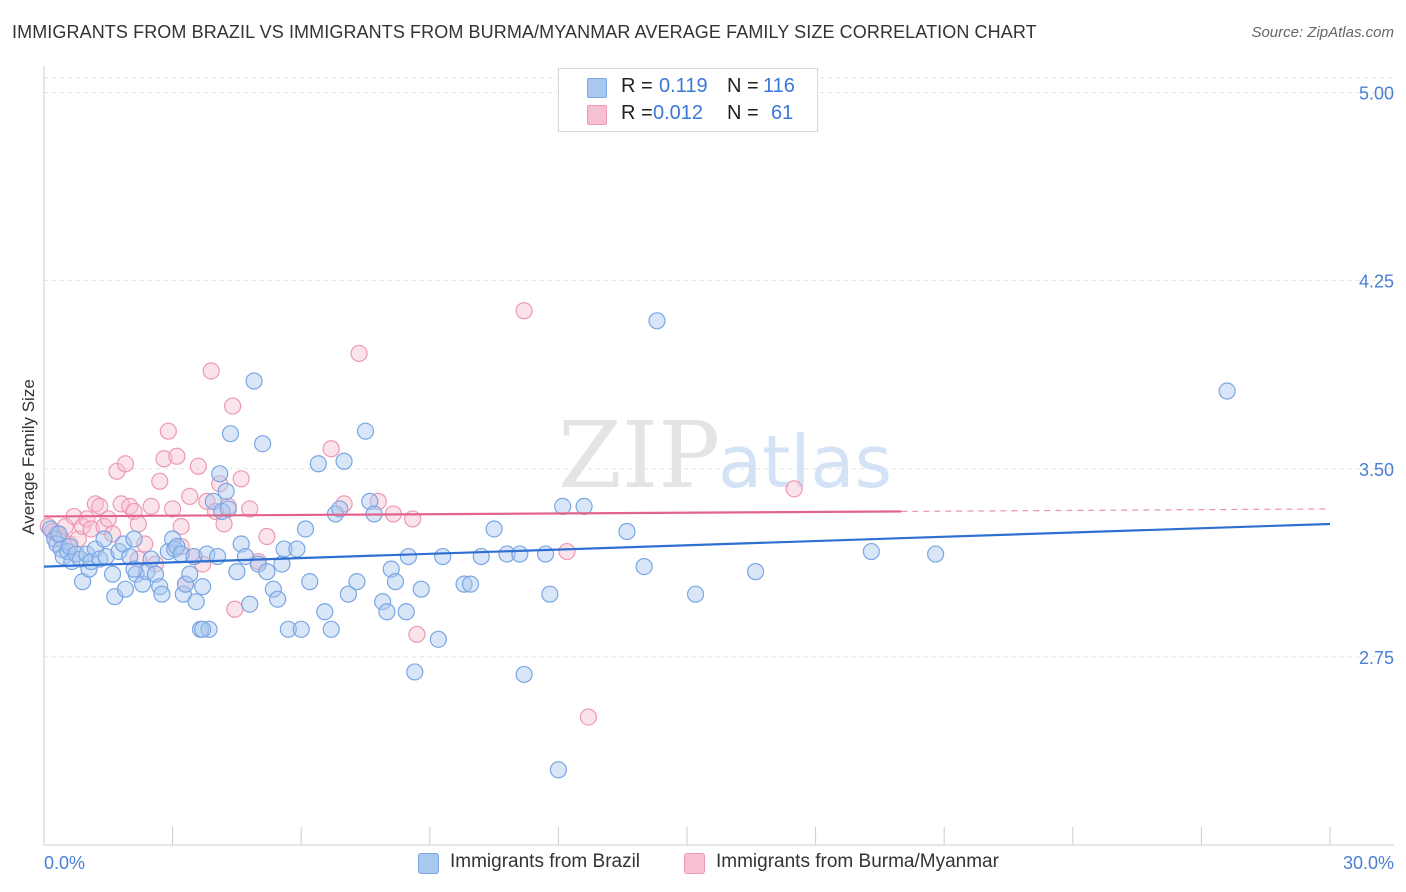 The image size is (1406, 892). Describe the element at coordinates (597, 88) in the screenshot. I see `legend-swatch-brazil` at that location.